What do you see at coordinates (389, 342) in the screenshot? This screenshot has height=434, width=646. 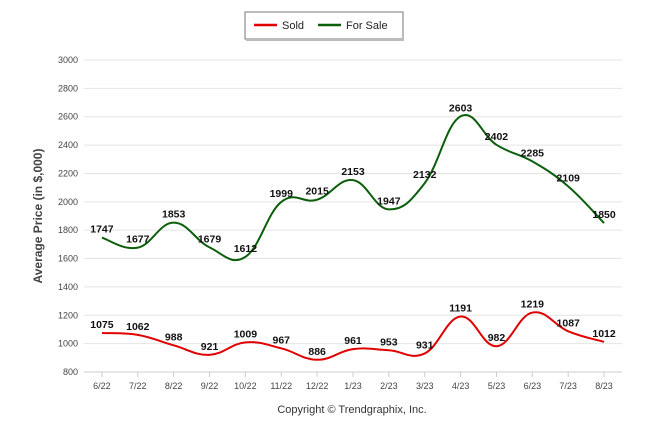 I see `data-label-sold: 953` at bounding box center [389, 342].